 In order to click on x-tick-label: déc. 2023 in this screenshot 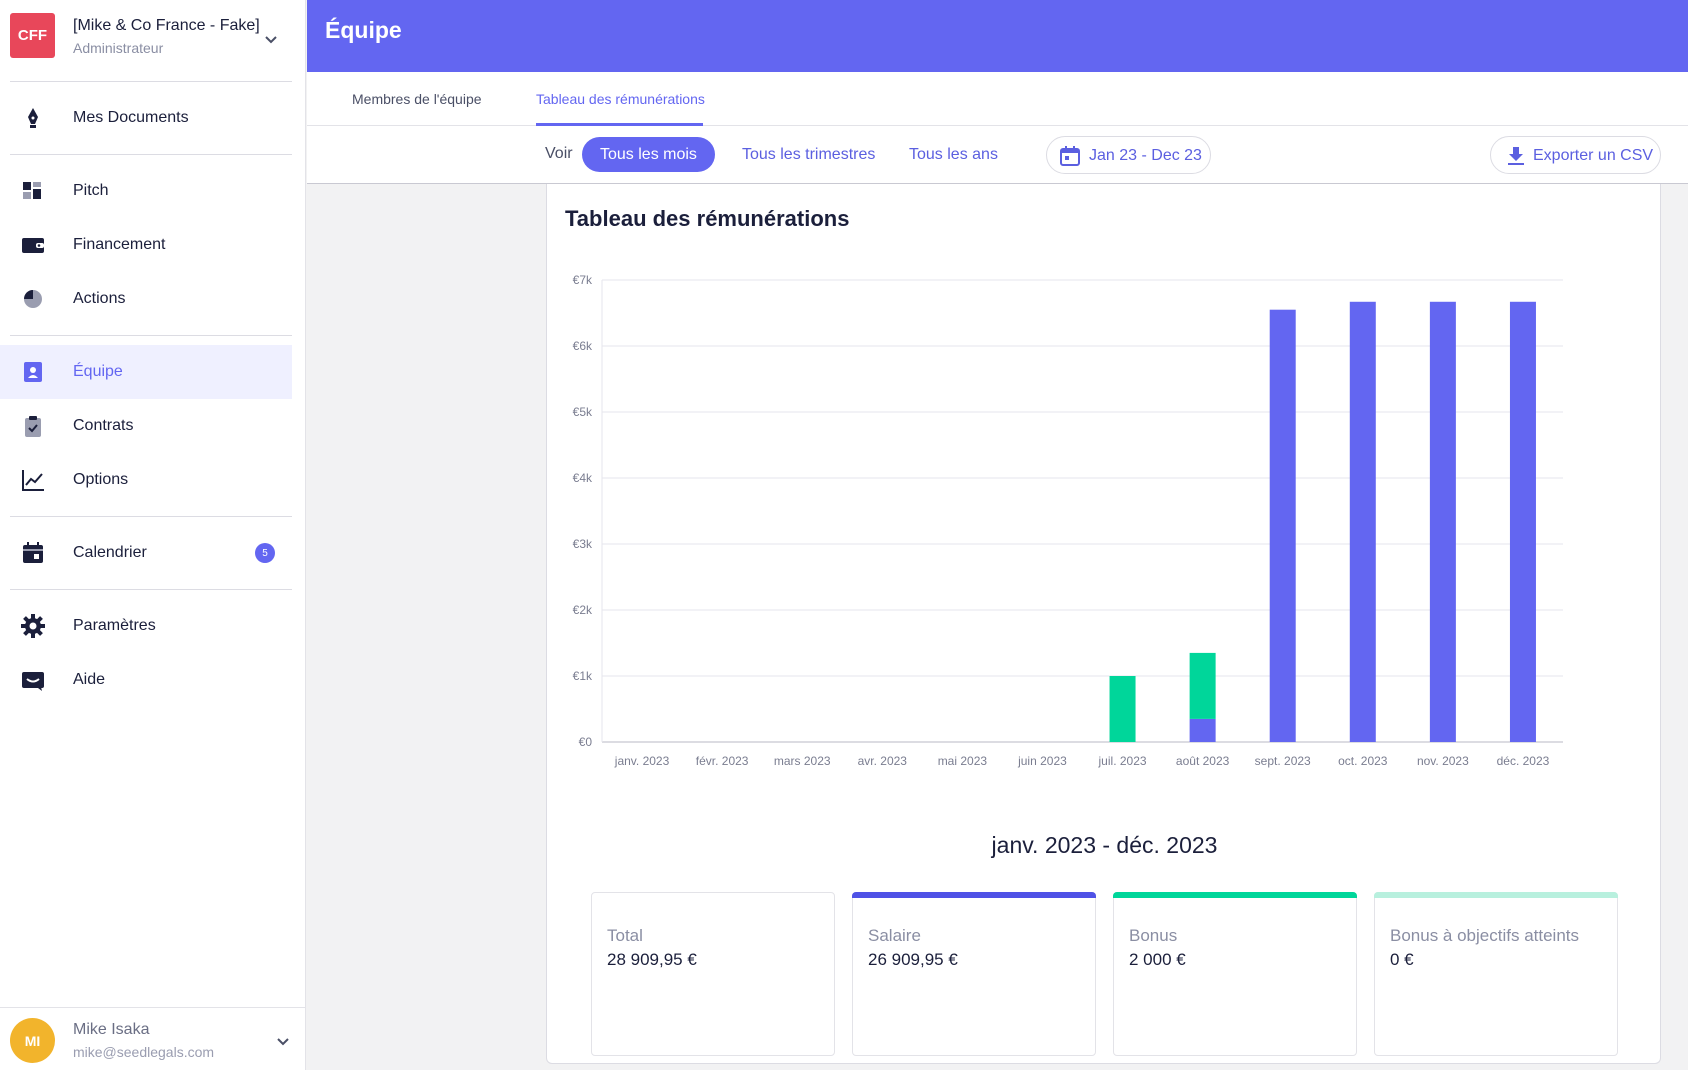, I will do `click(1523, 761)`.